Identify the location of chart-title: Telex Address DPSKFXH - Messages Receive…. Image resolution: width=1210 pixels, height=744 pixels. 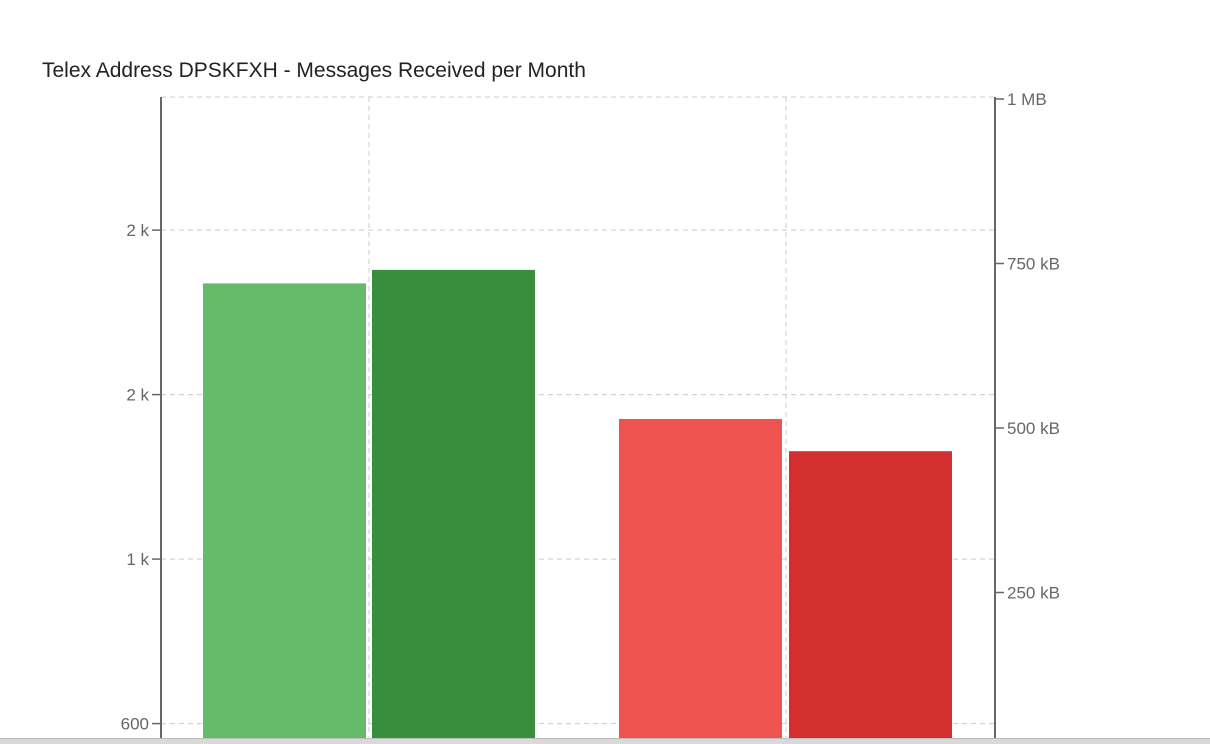
(314, 70).